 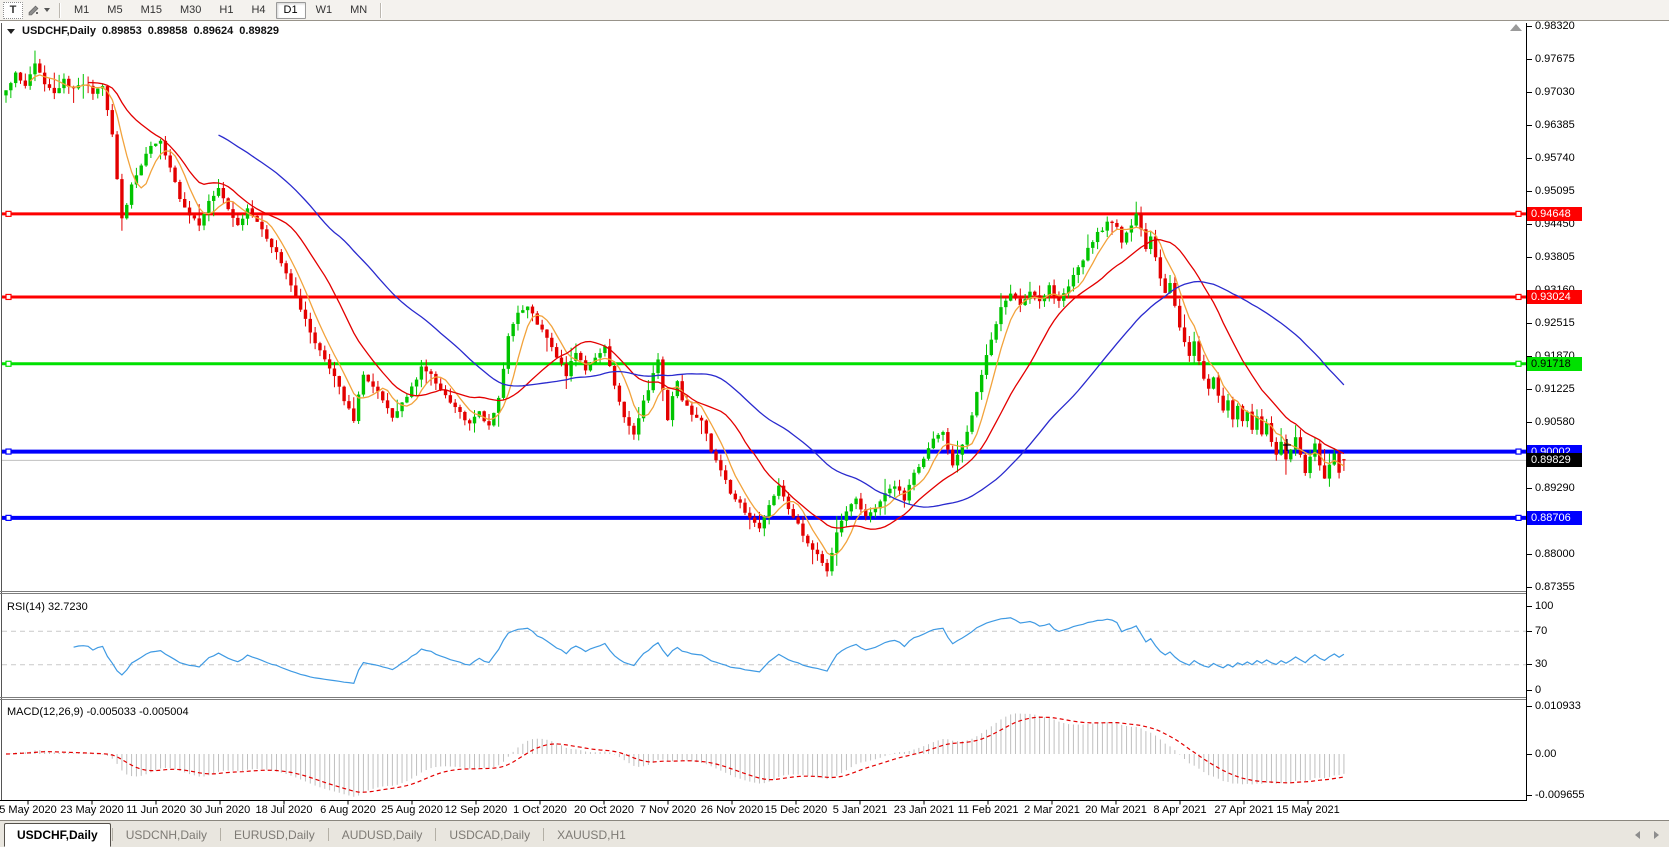 What do you see at coordinates (324, 10) in the screenshot?
I see `timeframe-button-w1: W1` at bounding box center [324, 10].